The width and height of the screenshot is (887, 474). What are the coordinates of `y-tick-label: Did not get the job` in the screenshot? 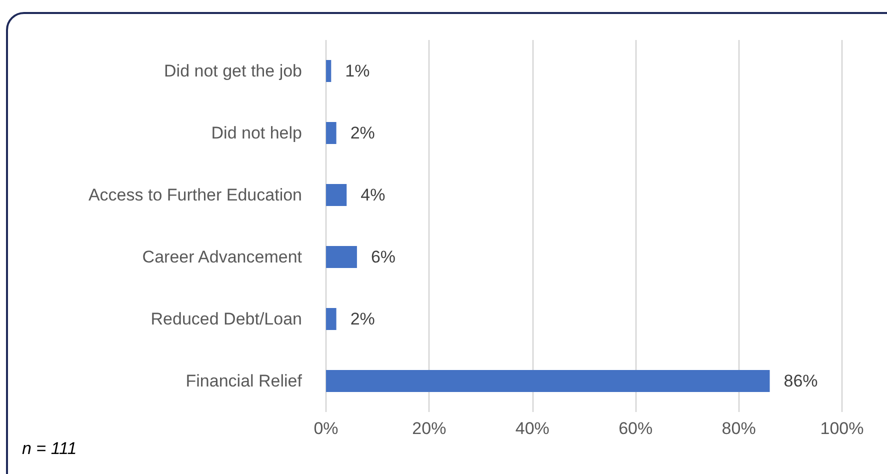 It's located at (233, 71).